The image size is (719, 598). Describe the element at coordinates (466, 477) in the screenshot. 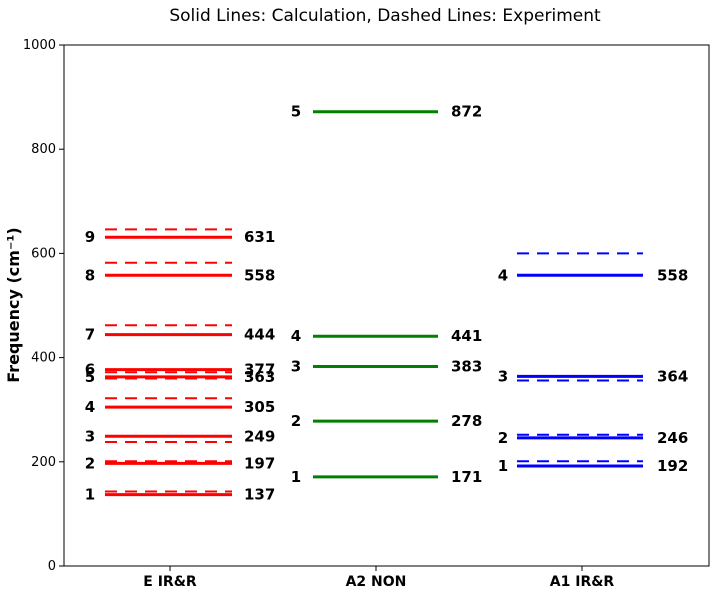

I see `level-value-label: 171` at that location.